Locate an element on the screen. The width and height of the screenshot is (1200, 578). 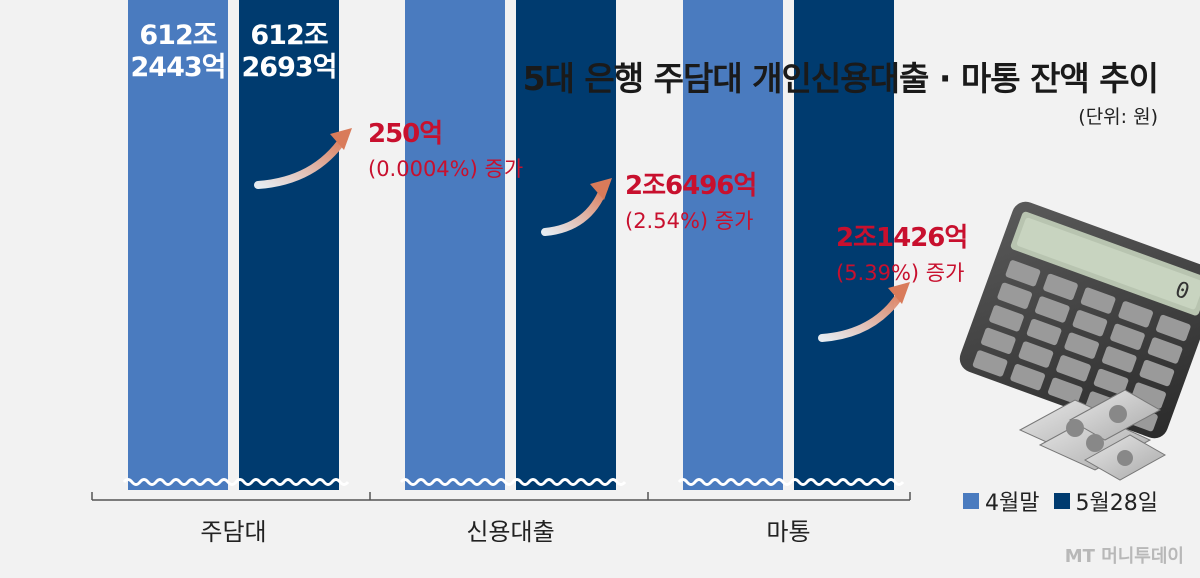
increase-rate-0: (0.0004%) 증가 is located at coordinates (445, 169).